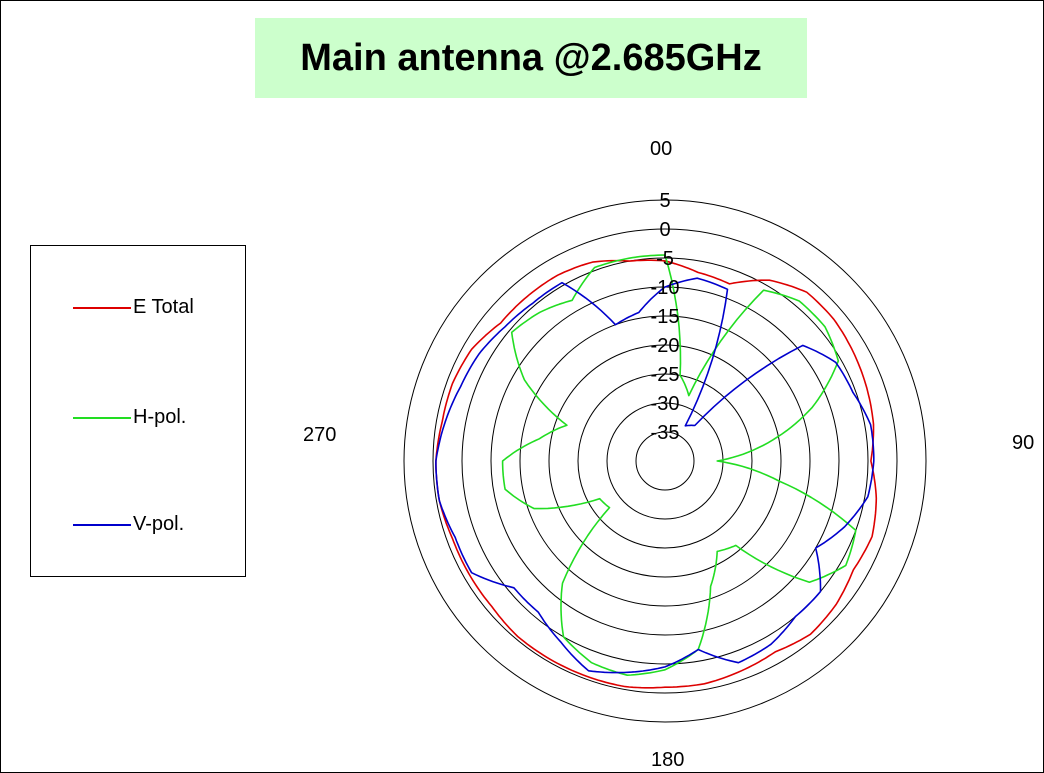  I want to click on legend: E Total H-pol. V-pol., so click(138, 411).